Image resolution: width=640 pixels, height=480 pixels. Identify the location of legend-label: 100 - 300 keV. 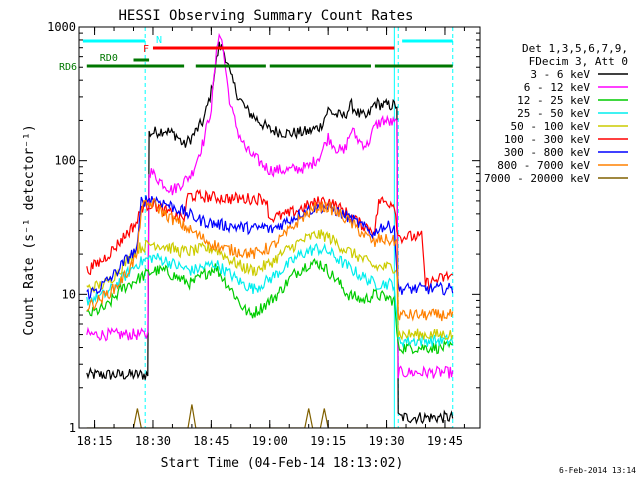
(547, 139).